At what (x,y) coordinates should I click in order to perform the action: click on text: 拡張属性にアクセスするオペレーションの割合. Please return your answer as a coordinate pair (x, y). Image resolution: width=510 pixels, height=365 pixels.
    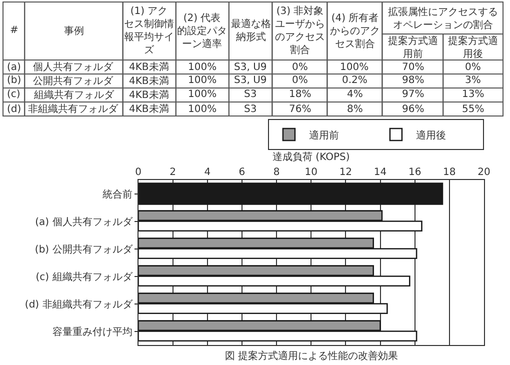
    Looking at the image, I should click on (443, 18).